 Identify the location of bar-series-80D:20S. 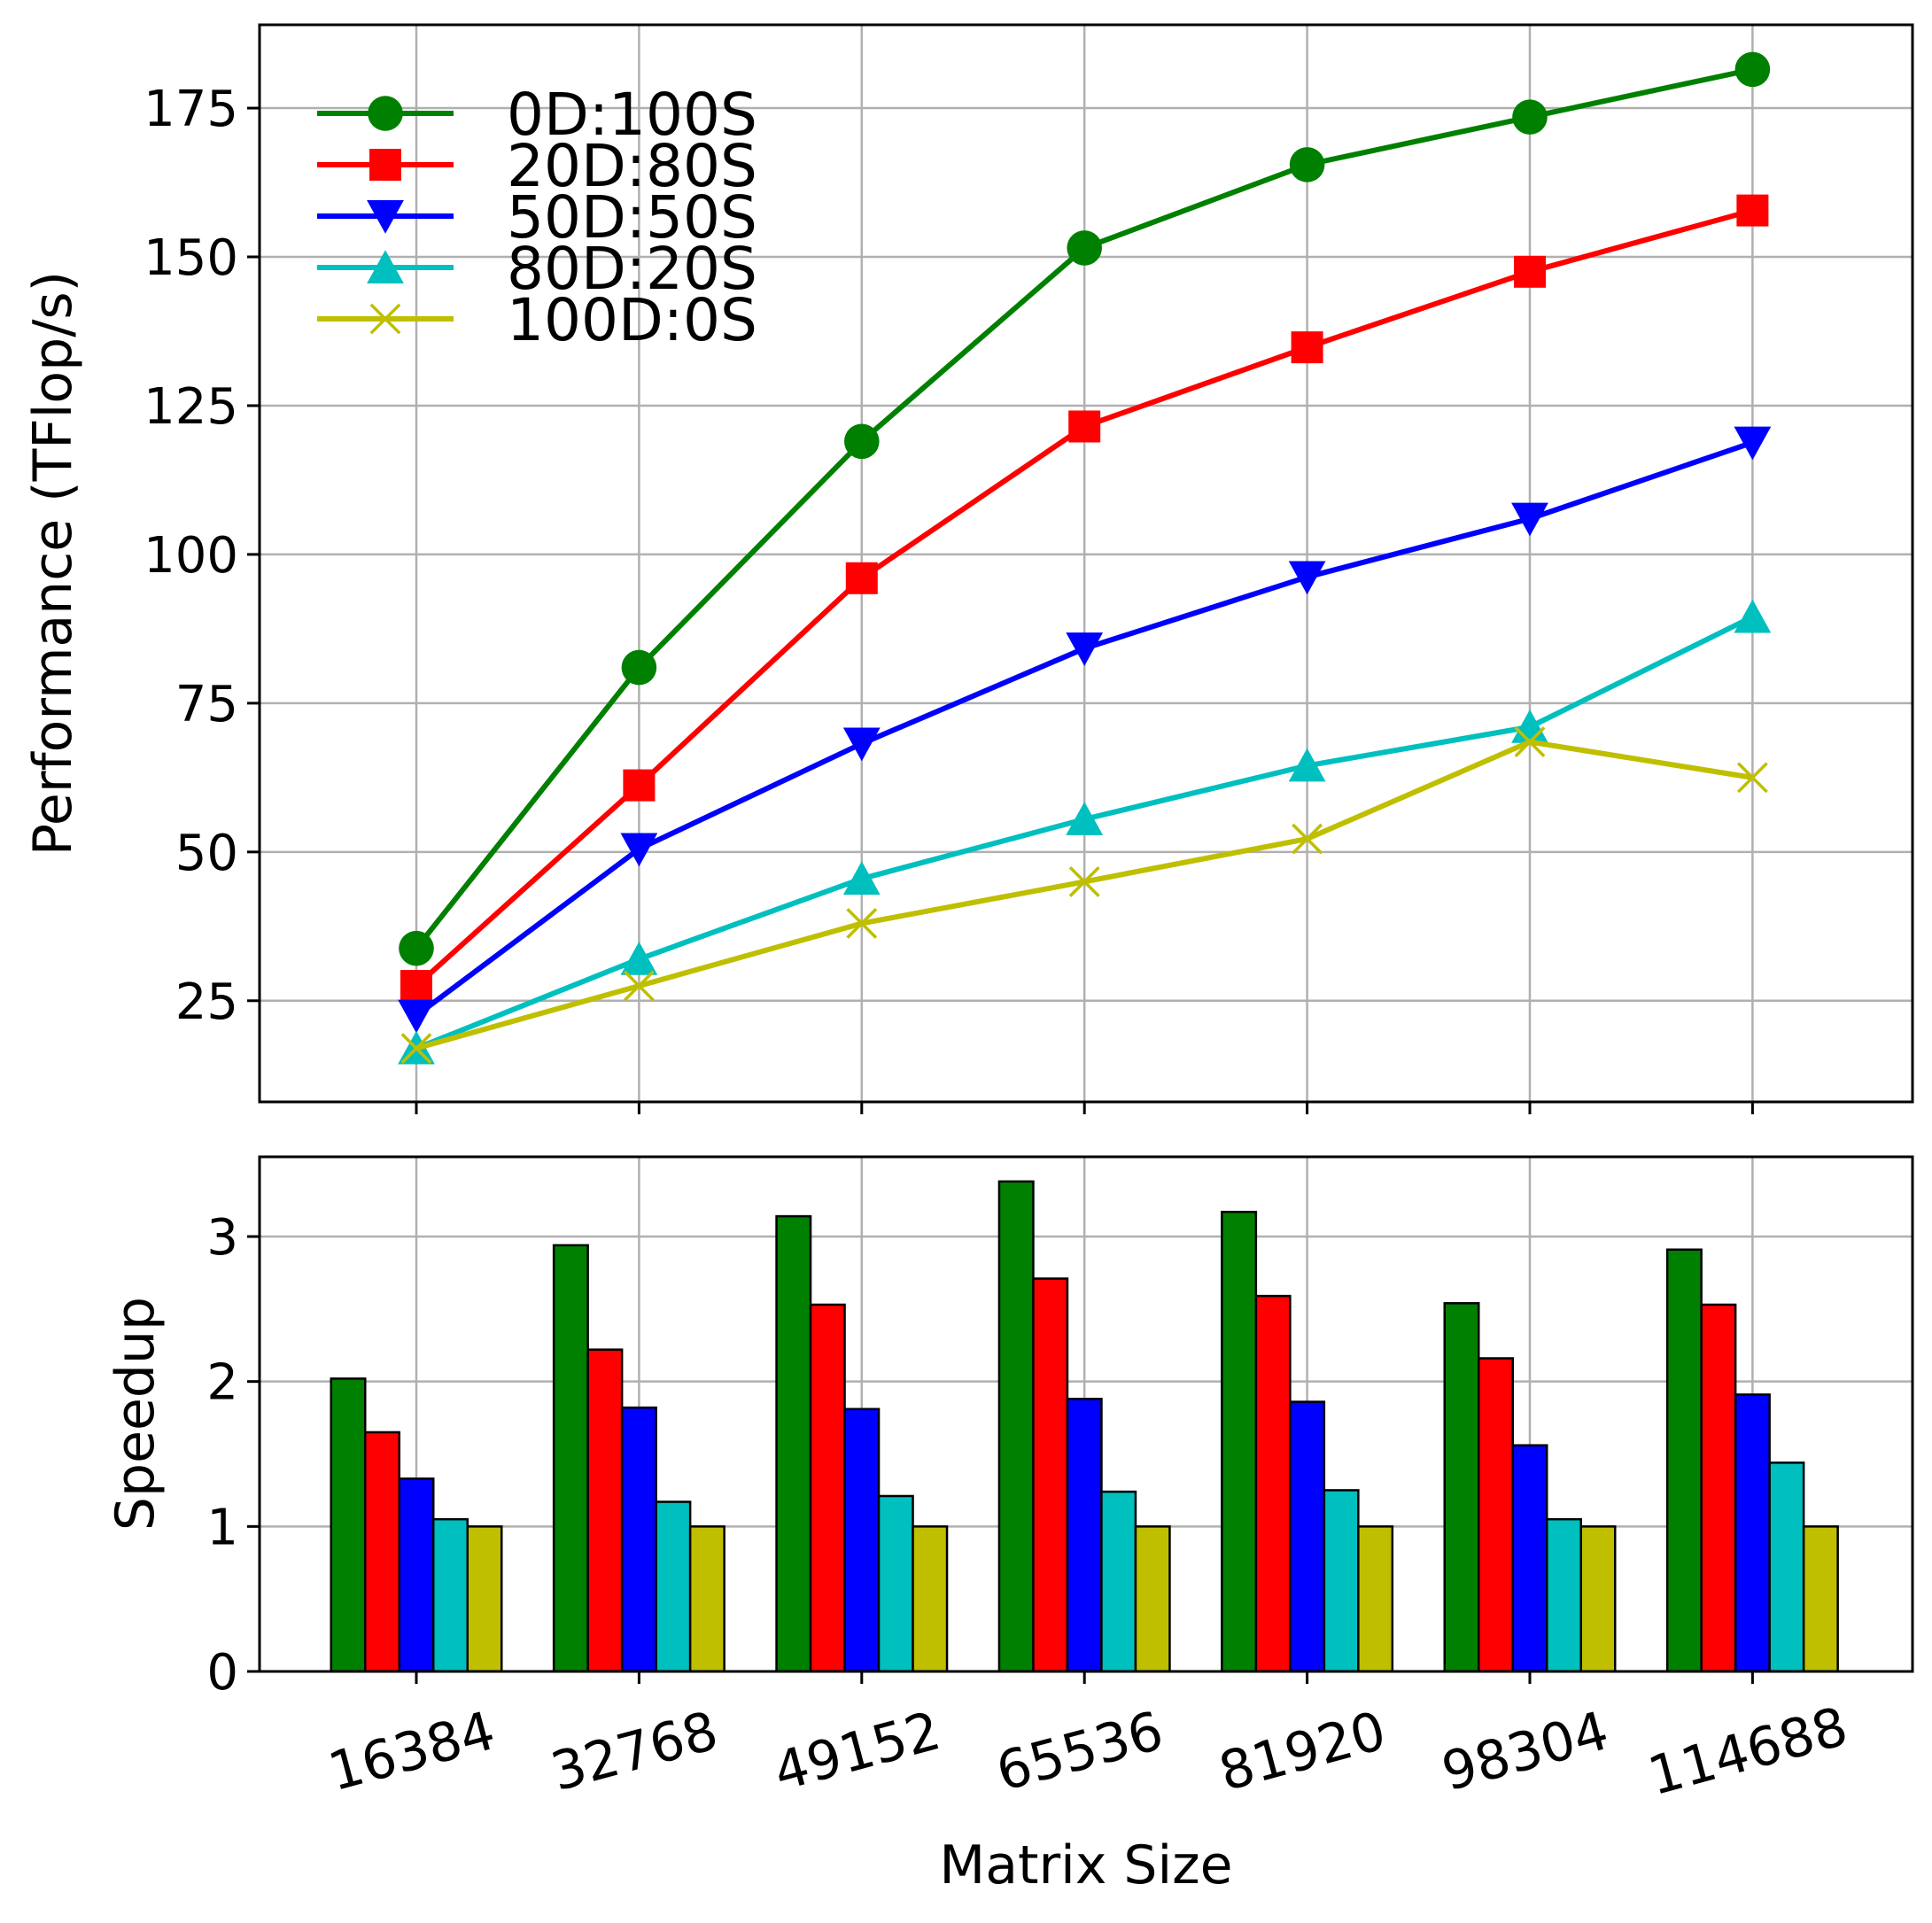
(1118, 1568).